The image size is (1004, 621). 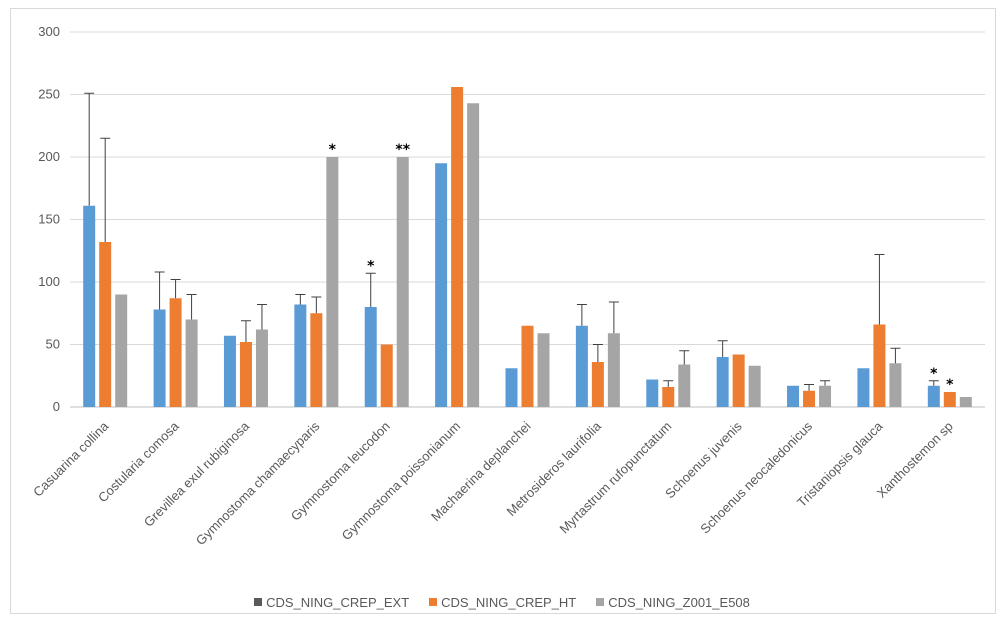 What do you see at coordinates (49, 281) in the screenshot?
I see `y-tick-label: 100` at bounding box center [49, 281].